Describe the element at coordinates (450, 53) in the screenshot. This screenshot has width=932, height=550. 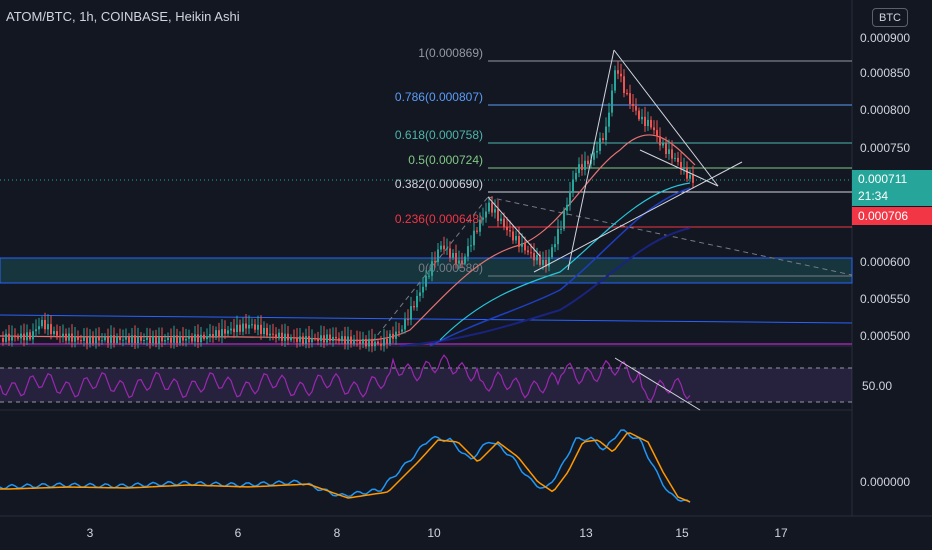
I see `fib-level-label: 1(0.000869)` at that location.